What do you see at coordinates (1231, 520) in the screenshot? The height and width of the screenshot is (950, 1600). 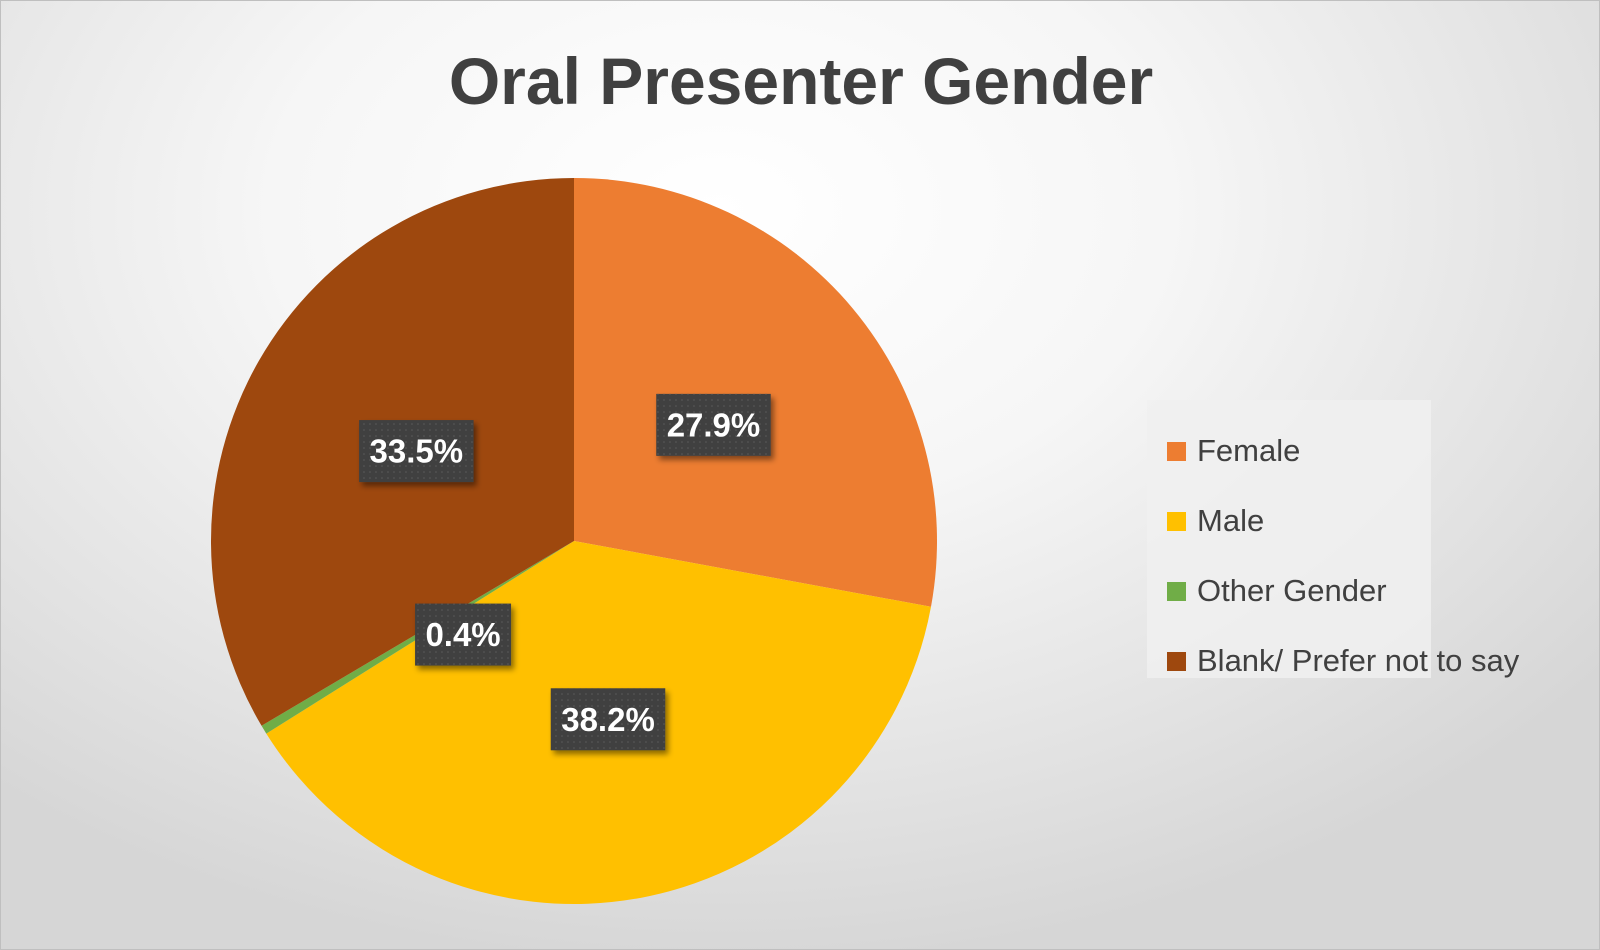 I see `legend-label: Male` at bounding box center [1231, 520].